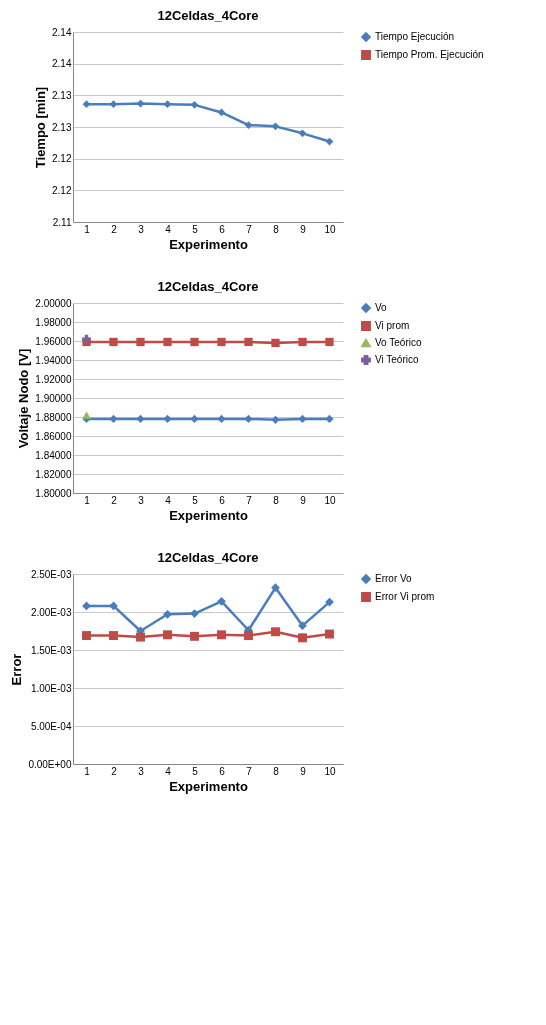 Image resolution: width=546 pixels, height=1025 pixels. What do you see at coordinates (392, 325) in the screenshot?
I see `legend-label: Vi prom` at bounding box center [392, 325].